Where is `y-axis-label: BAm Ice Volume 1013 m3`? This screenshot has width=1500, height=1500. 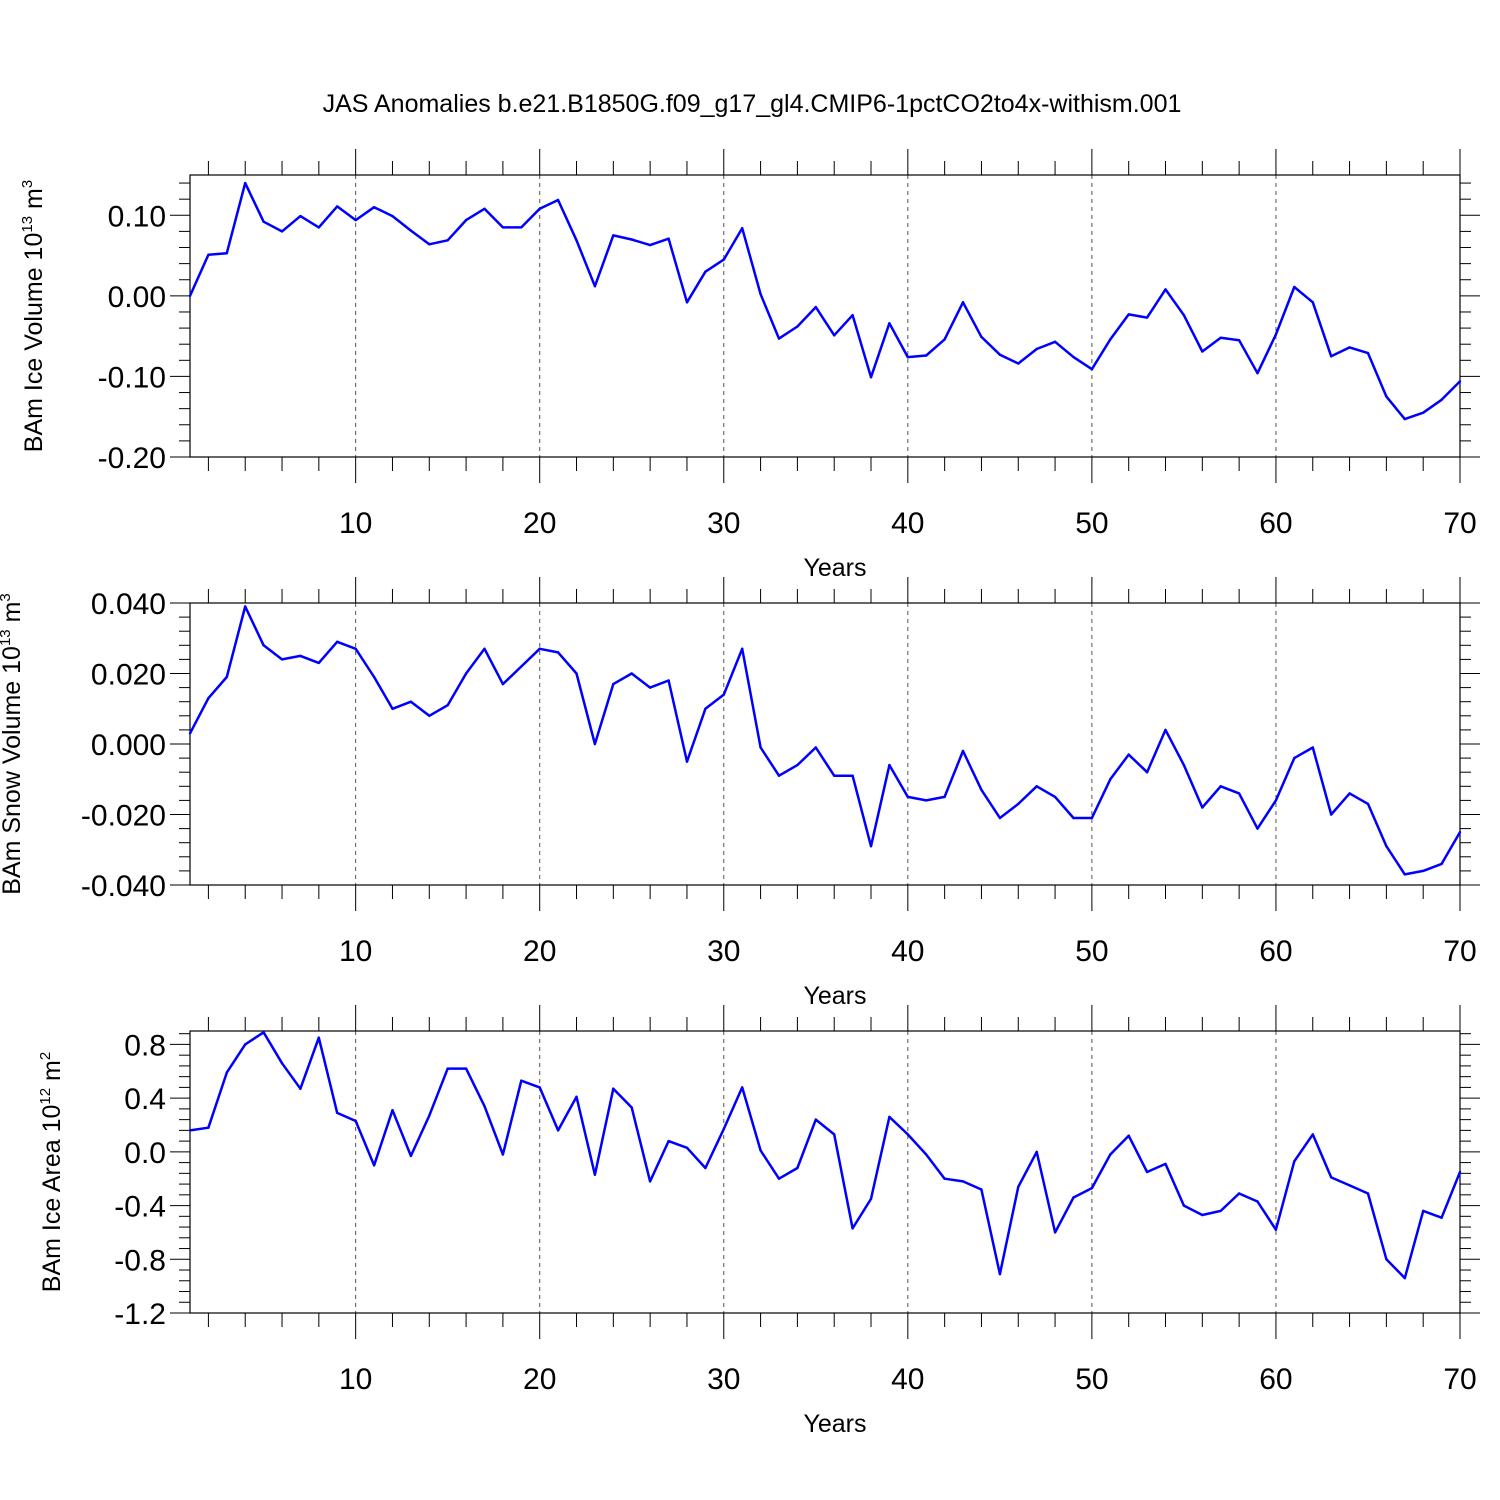 y-axis-label: BAm Ice Volume 1013 m3 is located at coordinates (33, 316).